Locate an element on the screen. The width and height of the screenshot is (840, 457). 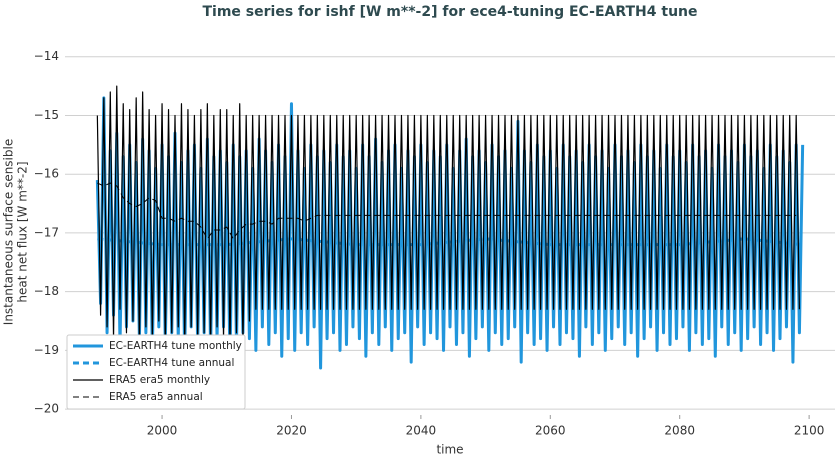
legend-label: ERA5 era5 annual is located at coordinates (156, 397).